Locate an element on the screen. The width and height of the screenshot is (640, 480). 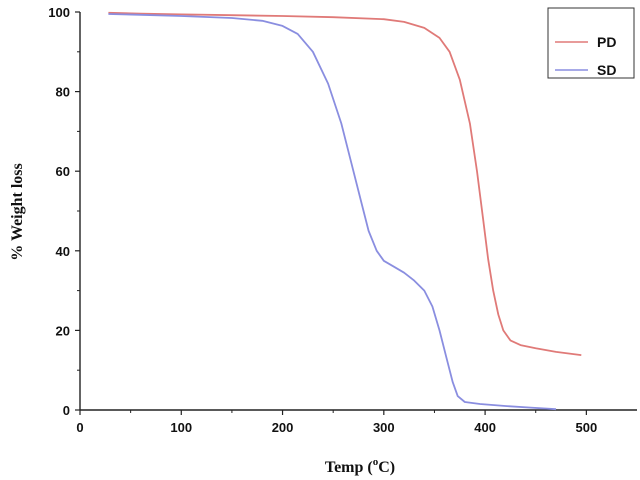
x-tick-label: 0 is located at coordinates (79, 427).